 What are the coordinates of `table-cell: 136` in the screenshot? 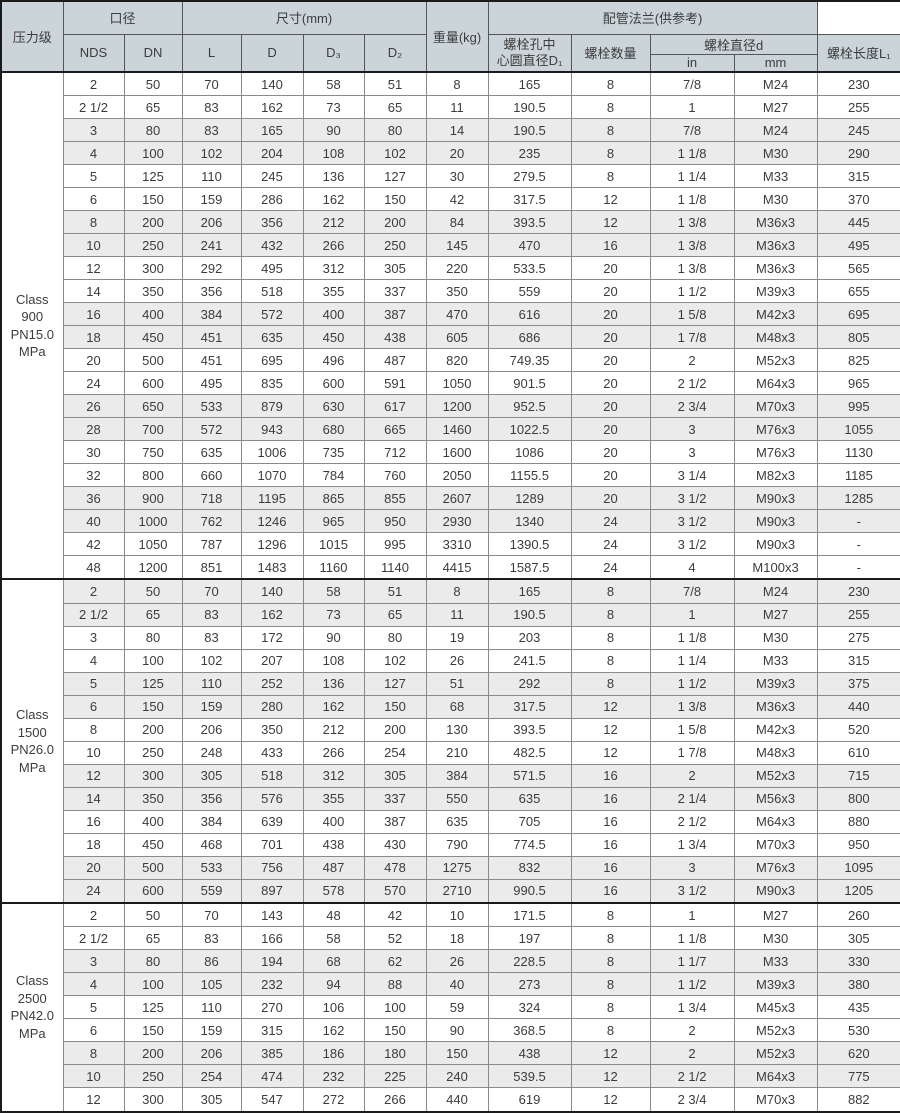 It's located at (333, 176).